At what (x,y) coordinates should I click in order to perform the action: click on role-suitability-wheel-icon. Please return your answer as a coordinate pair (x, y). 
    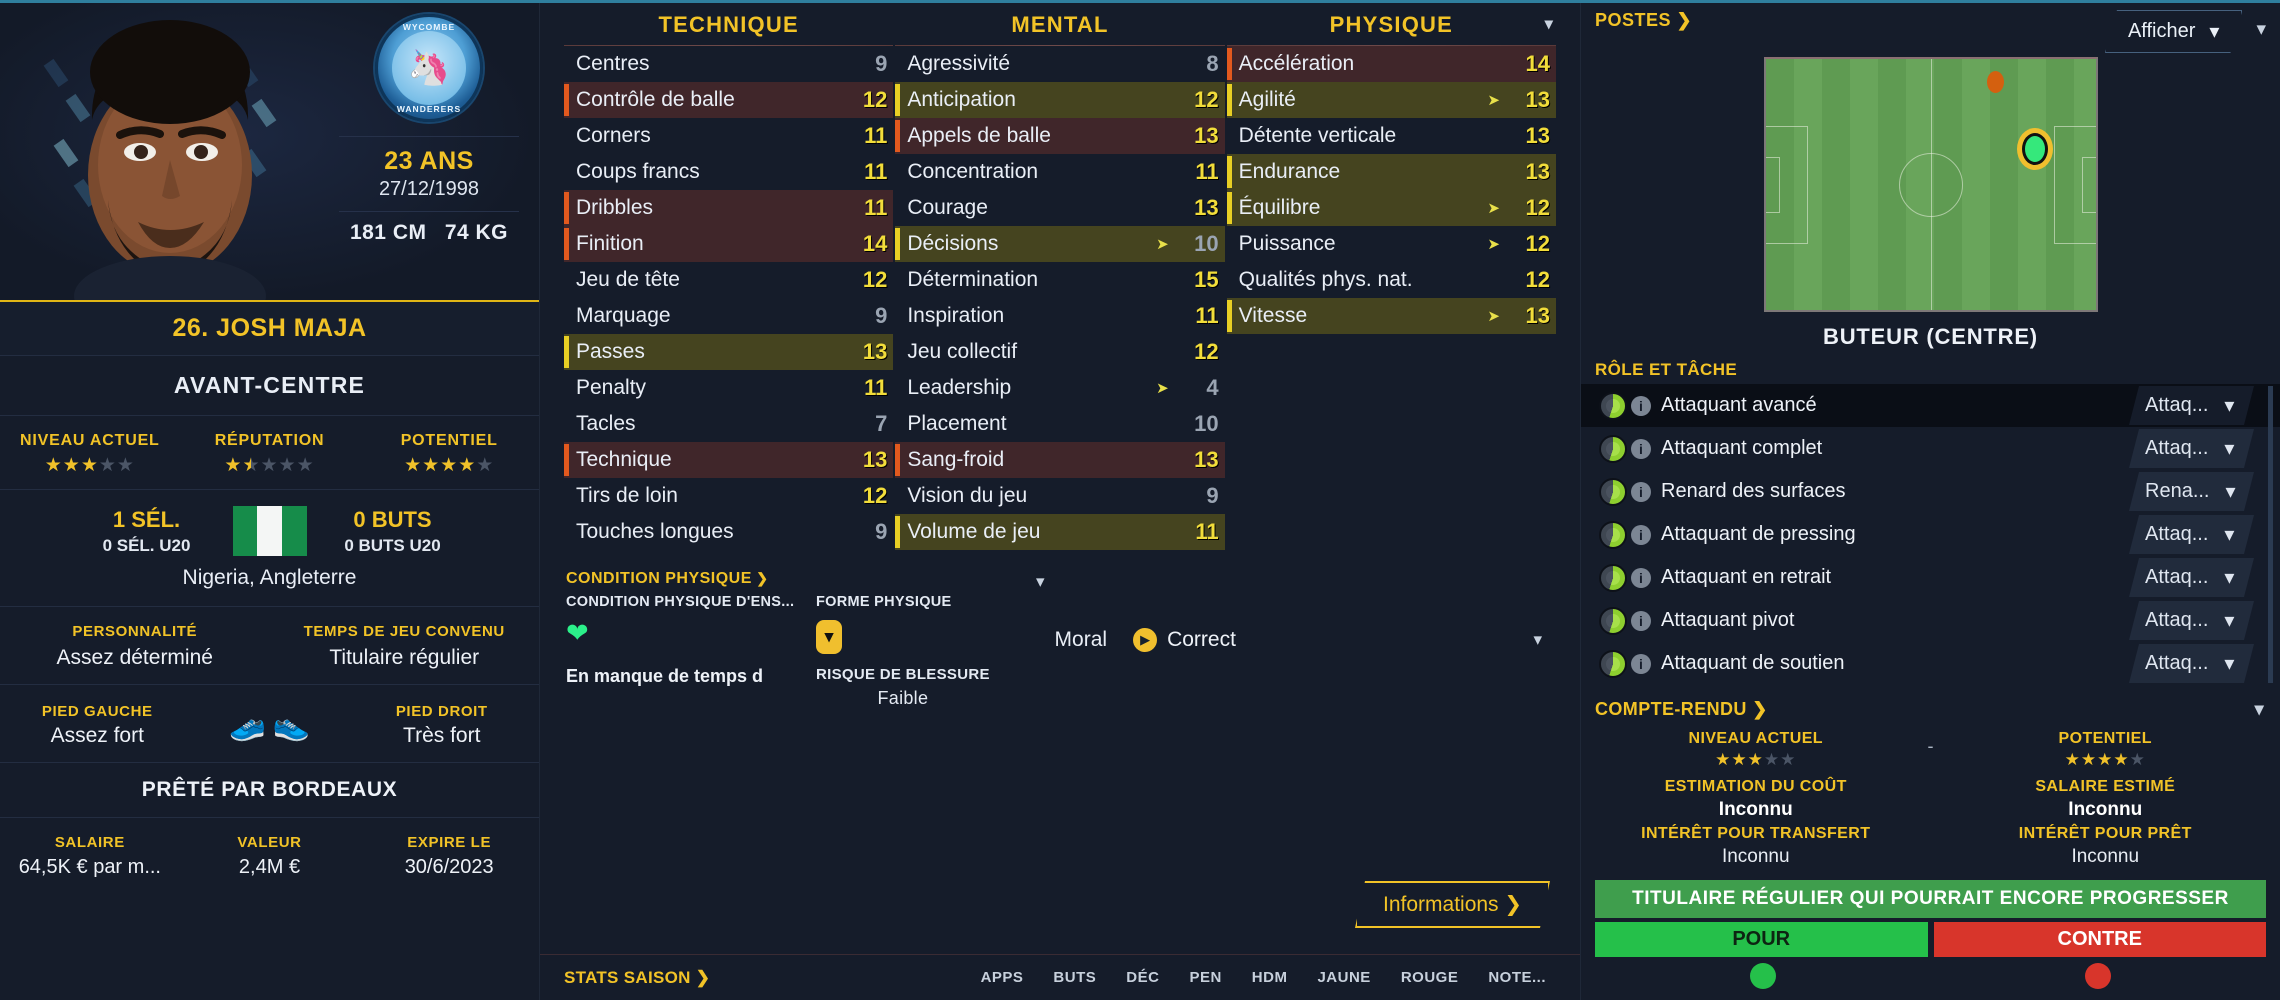
    Looking at the image, I should click on (1613, 405).